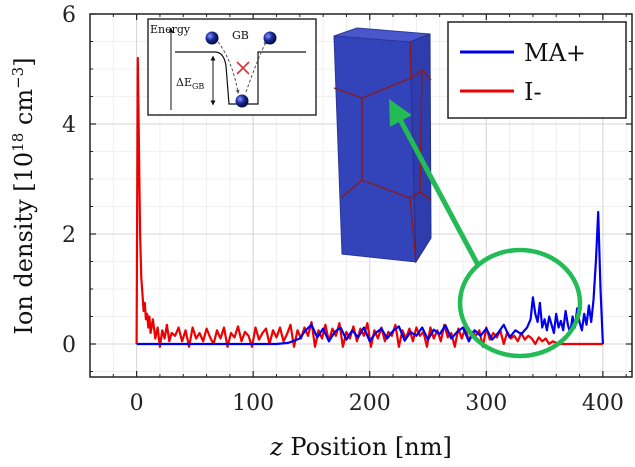 This screenshot has height=467, width=635. Describe the element at coordinates (69, 345) in the screenshot. I see `y-tick-label: 0` at that location.